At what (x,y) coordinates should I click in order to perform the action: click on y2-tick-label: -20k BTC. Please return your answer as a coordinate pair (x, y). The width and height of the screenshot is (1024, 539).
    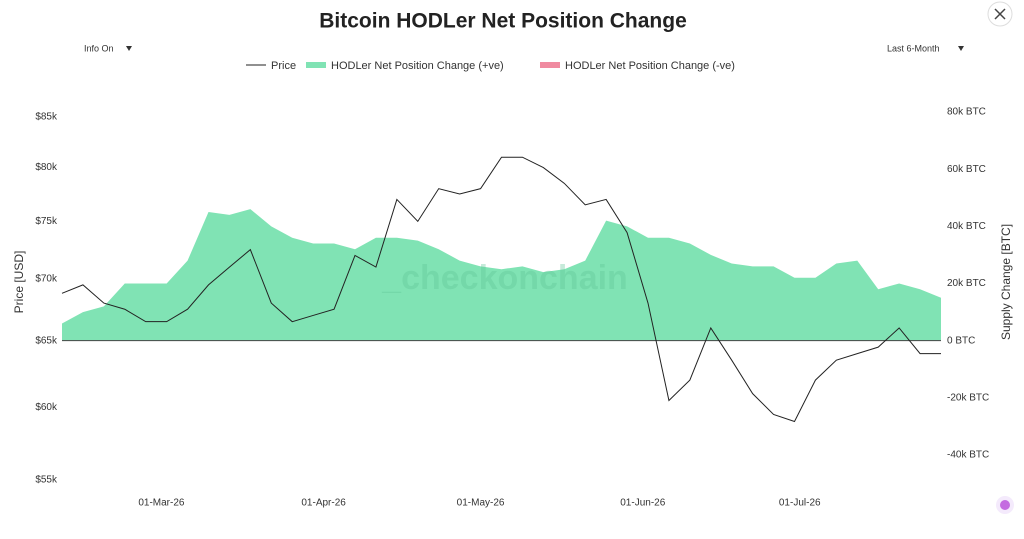
    Looking at the image, I should click on (968, 397).